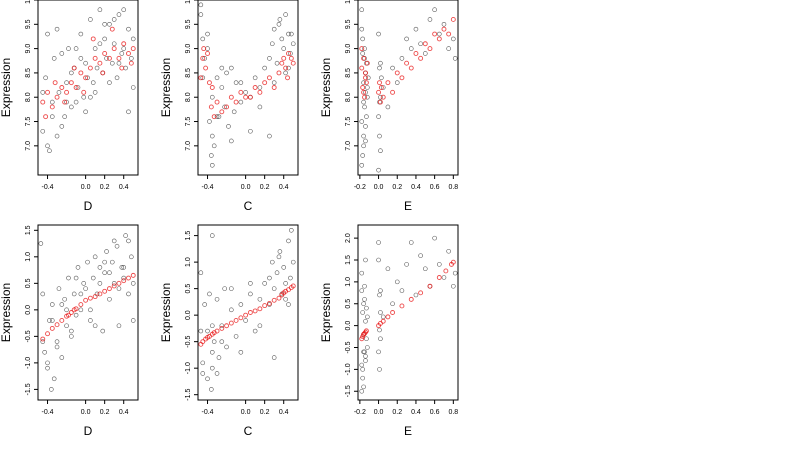 The image size is (800, 450). I want to click on y-tick-label: -0.5, so click(28, 336).